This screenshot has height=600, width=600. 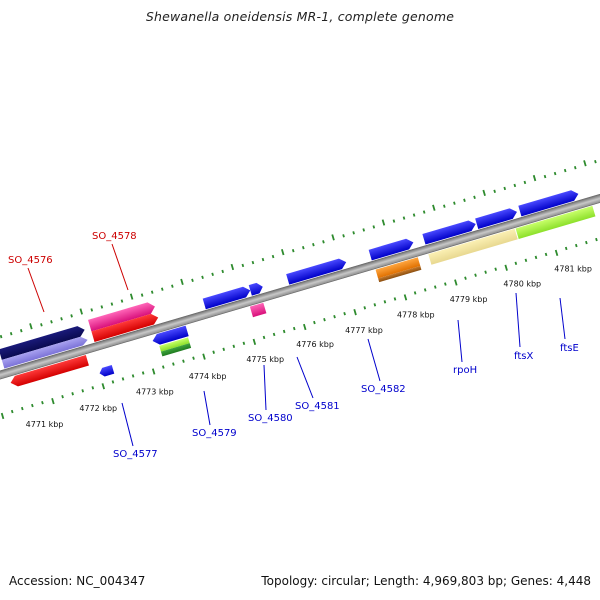 What do you see at coordinates (569, 348) in the screenshot?
I see `gene-label: ftsE` at bounding box center [569, 348].